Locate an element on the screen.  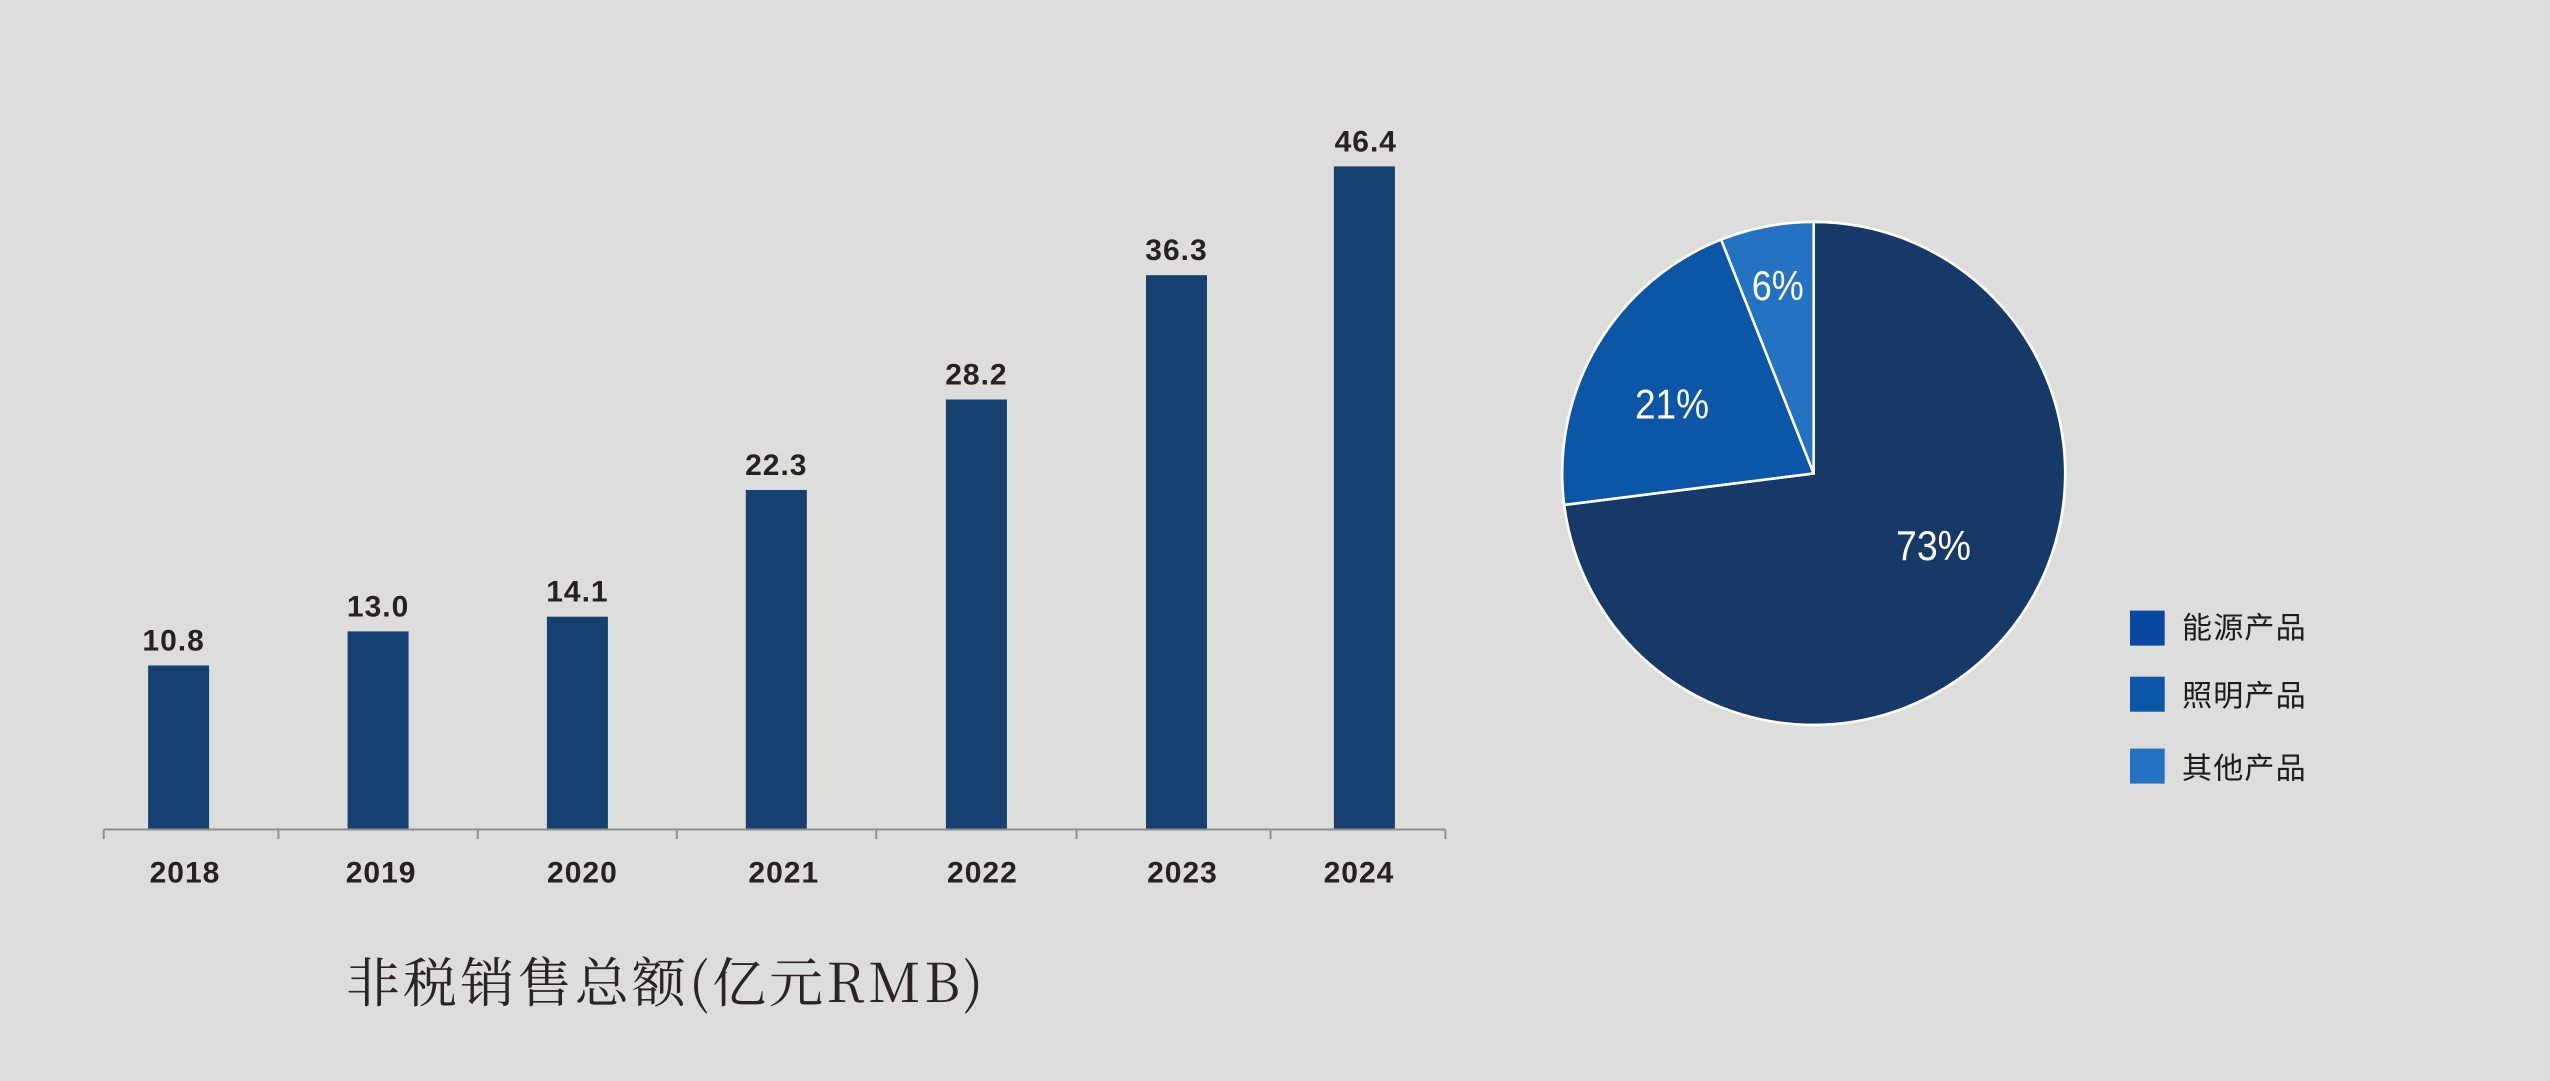
svg-text: 46.4 is located at coordinates (1366, 141).